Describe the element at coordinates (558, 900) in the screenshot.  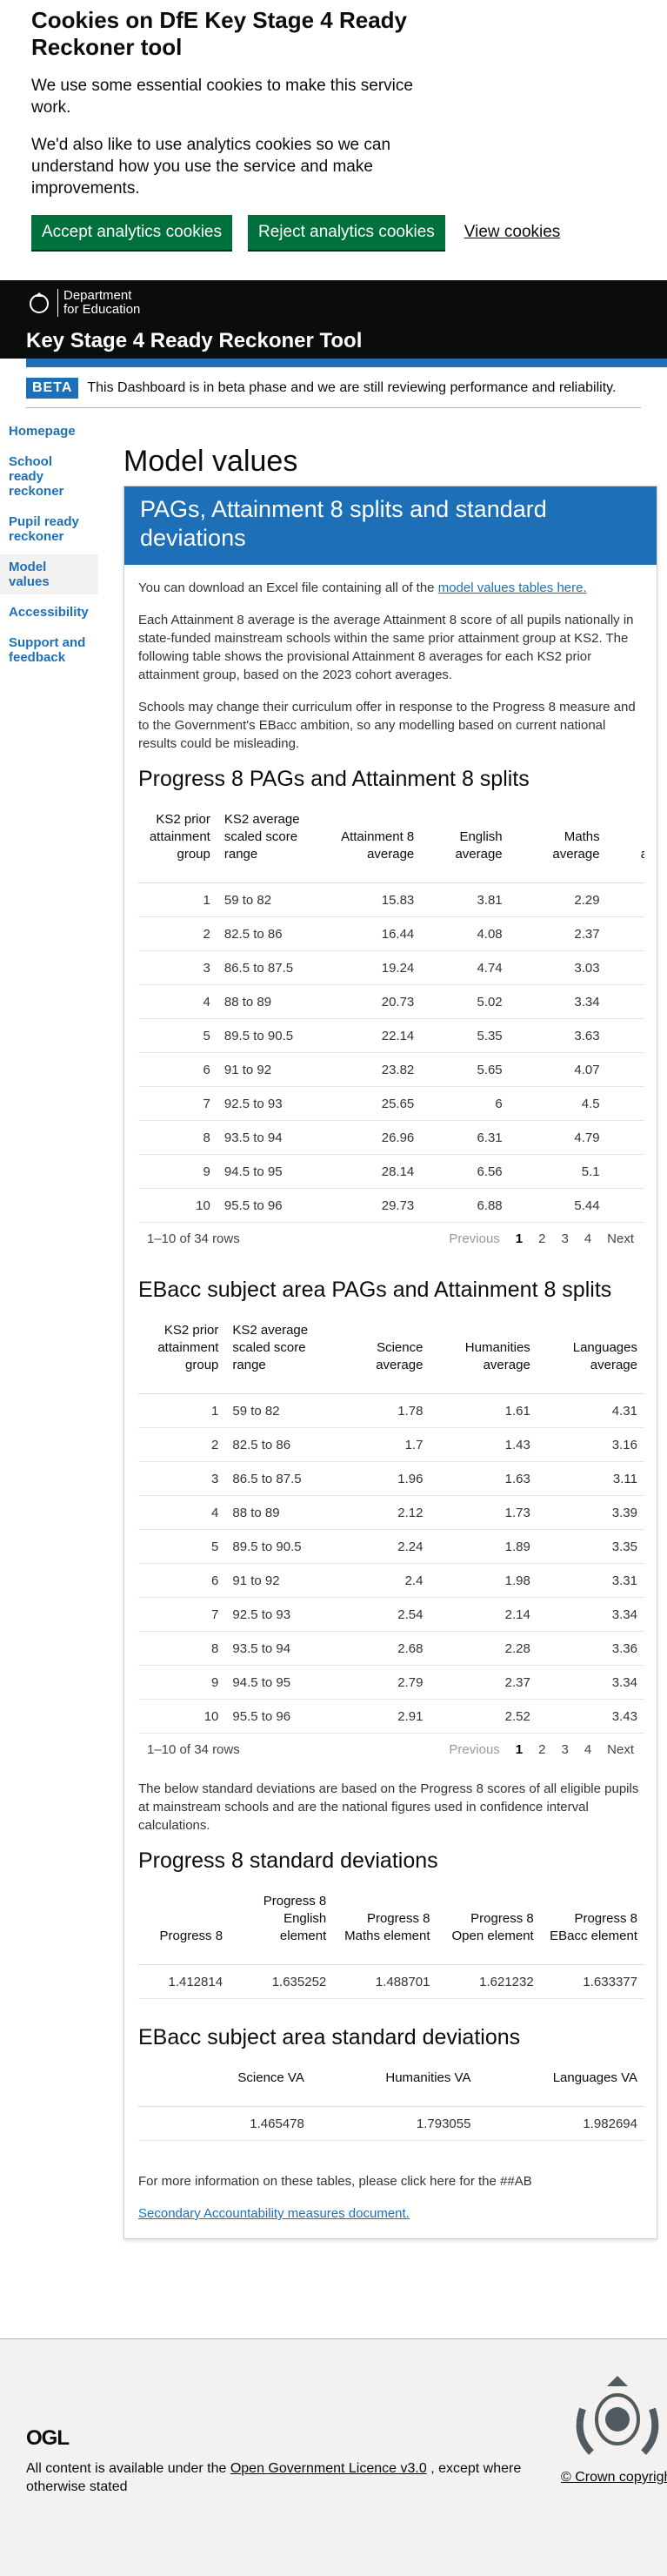
I see `table-cell: 2.29` at that location.